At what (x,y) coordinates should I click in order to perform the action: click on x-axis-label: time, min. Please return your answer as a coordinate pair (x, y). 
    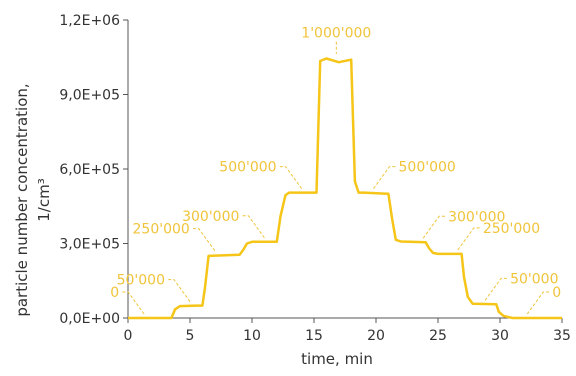
    Looking at the image, I should click on (337, 359).